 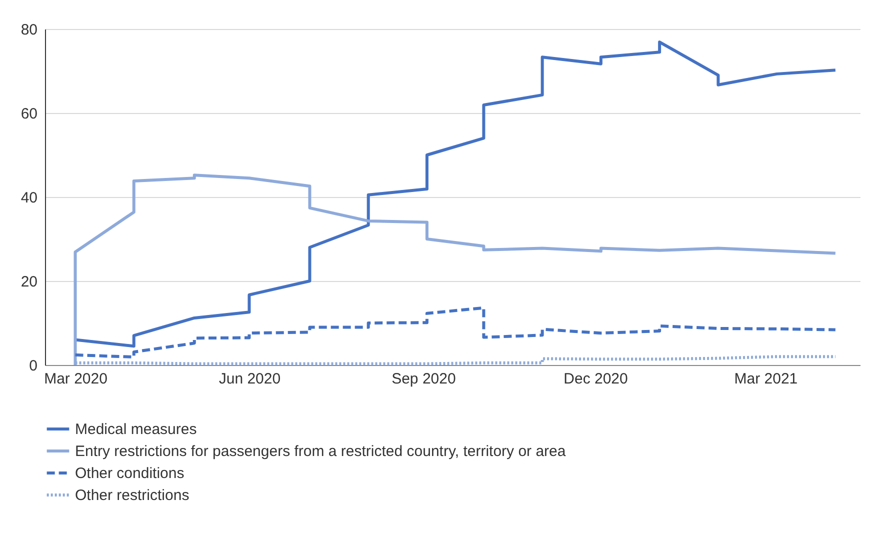 What do you see at coordinates (29, 282) in the screenshot?
I see `y-tick-label: 20` at bounding box center [29, 282].